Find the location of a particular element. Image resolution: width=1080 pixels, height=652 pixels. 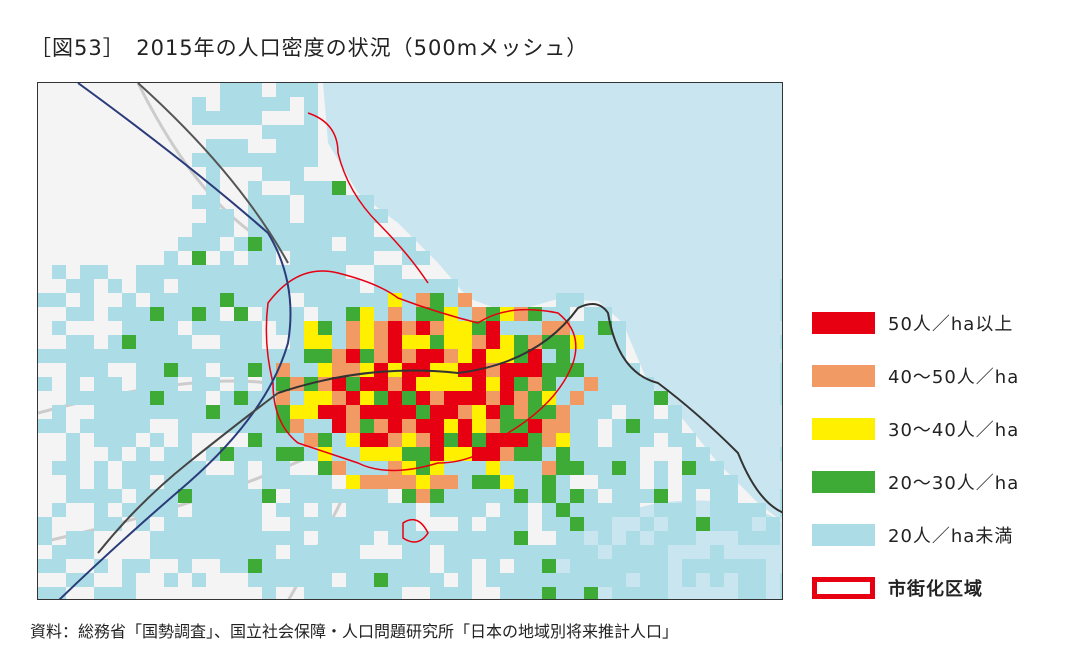

legend-item-20-30: 20〜30人／ha is located at coordinates (942, 481).